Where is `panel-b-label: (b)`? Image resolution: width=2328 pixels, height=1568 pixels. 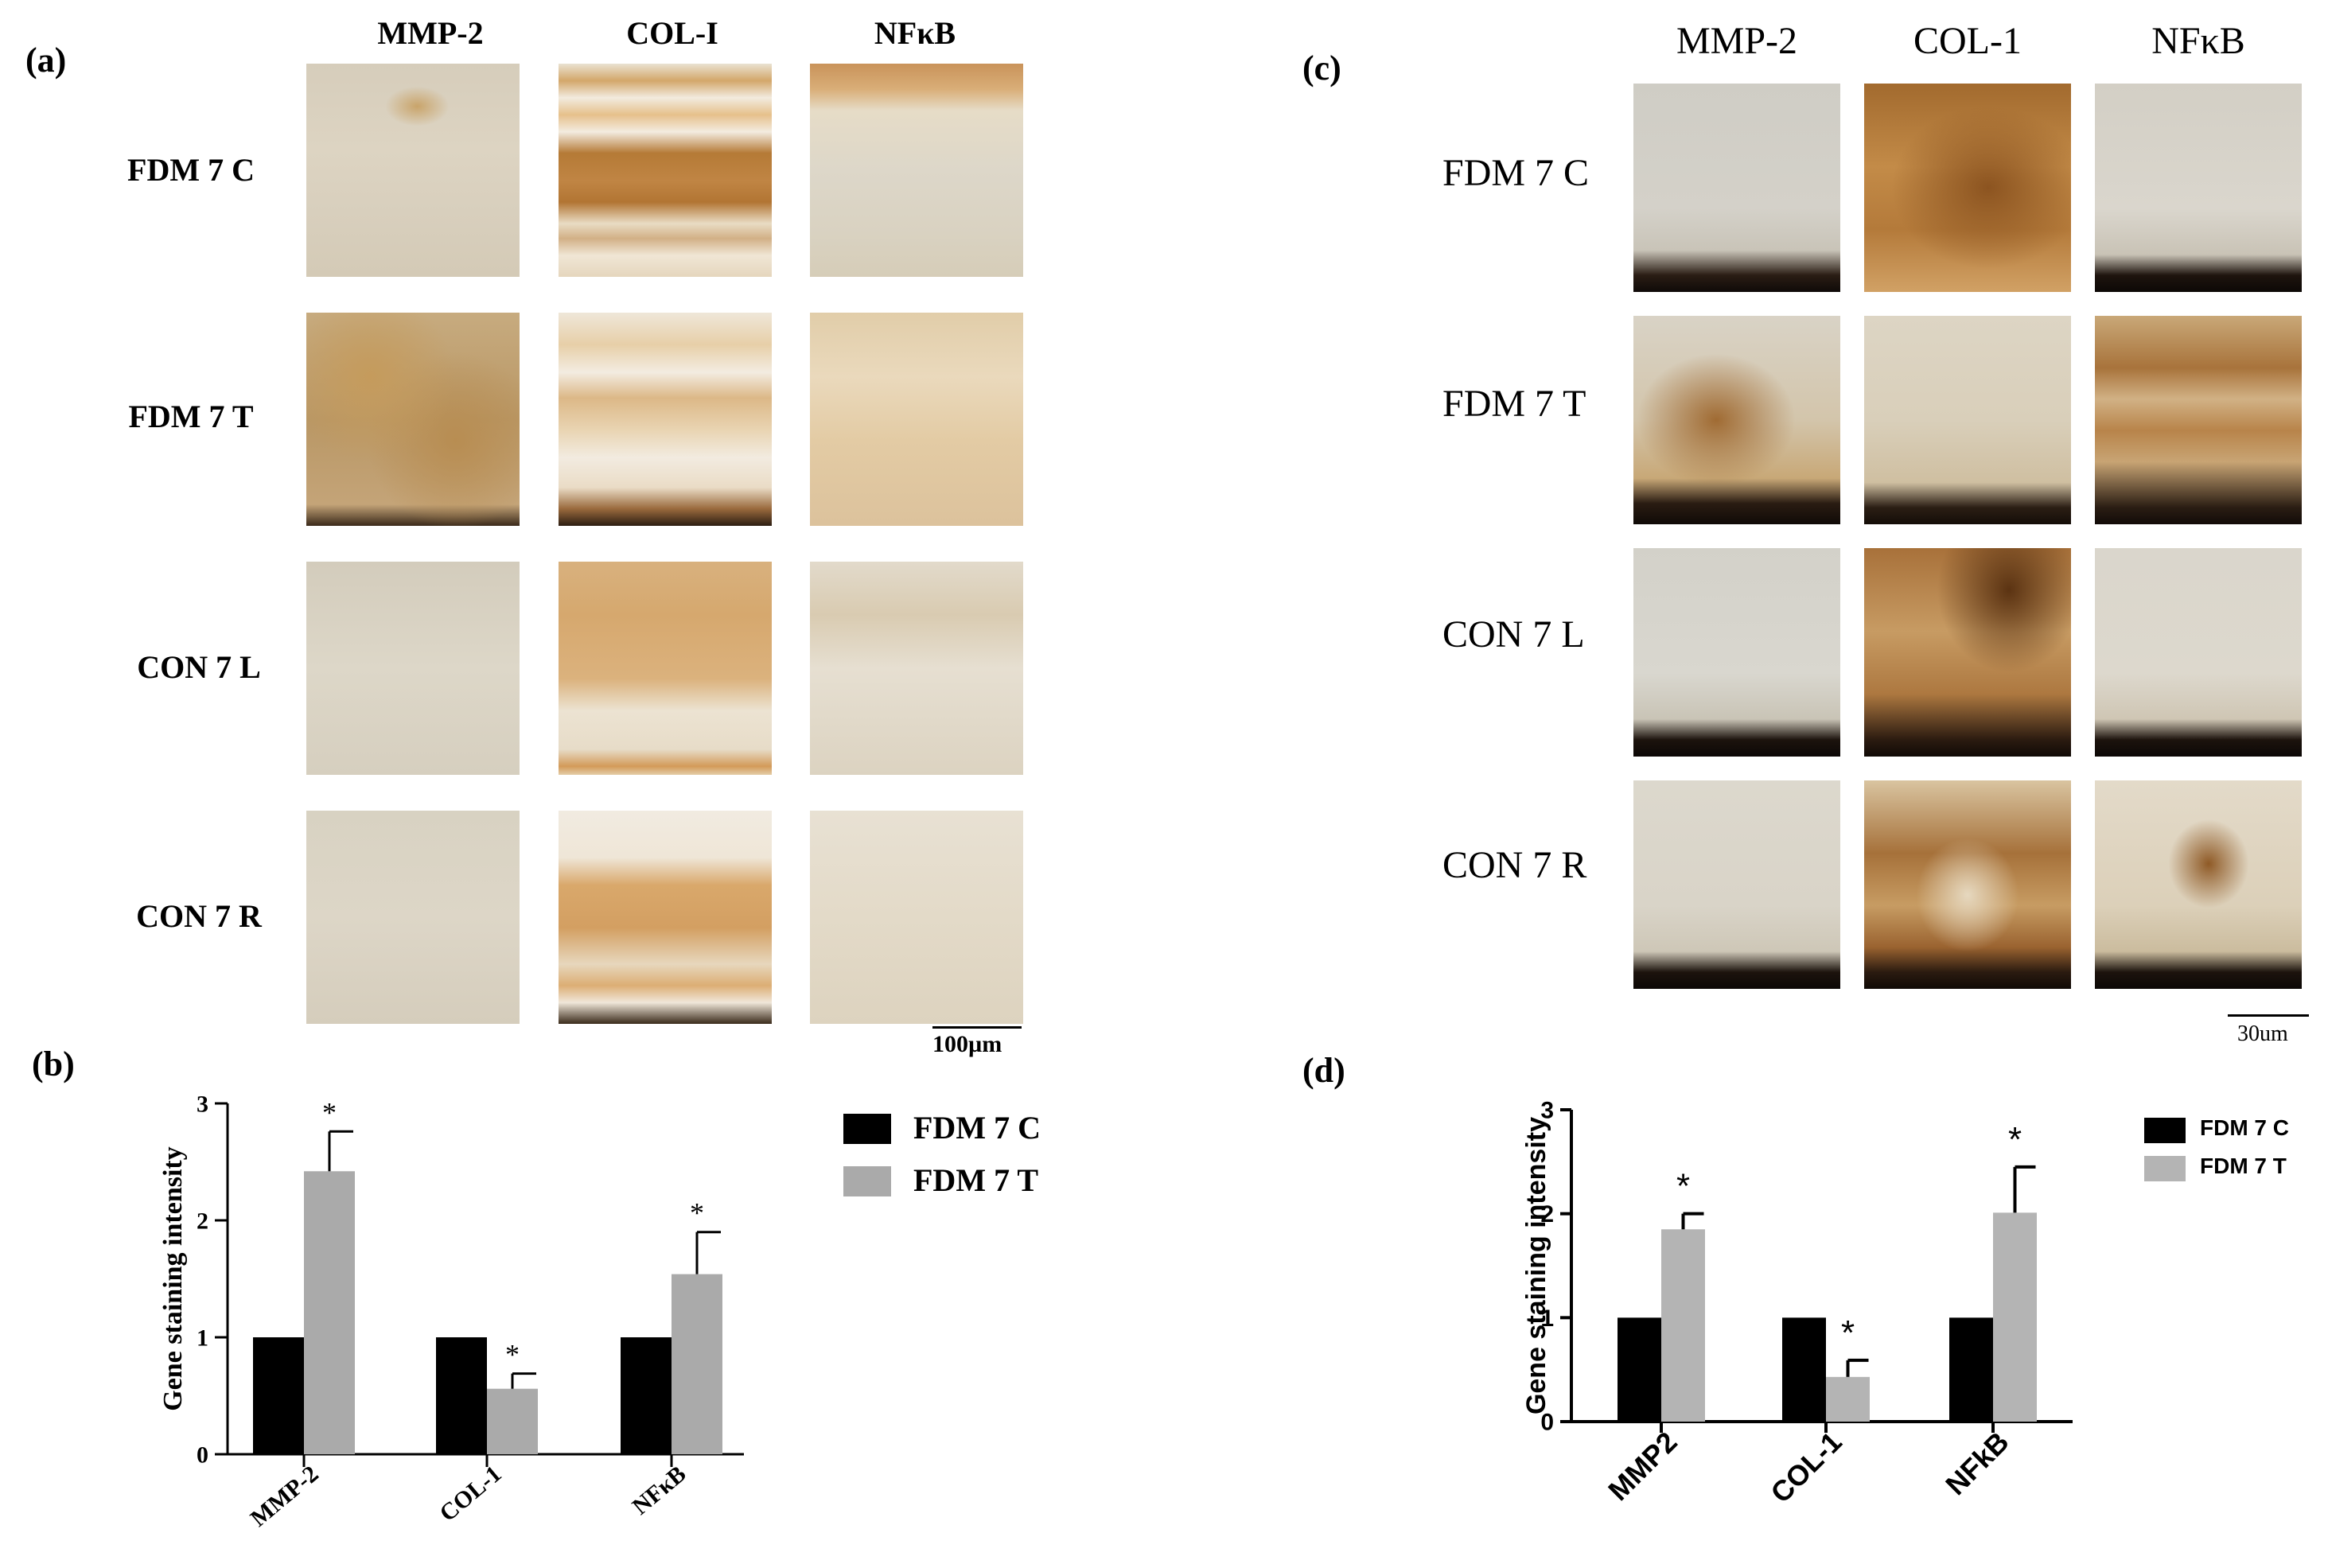 panel-b-label: (b) is located at coordinates (53, 1064).